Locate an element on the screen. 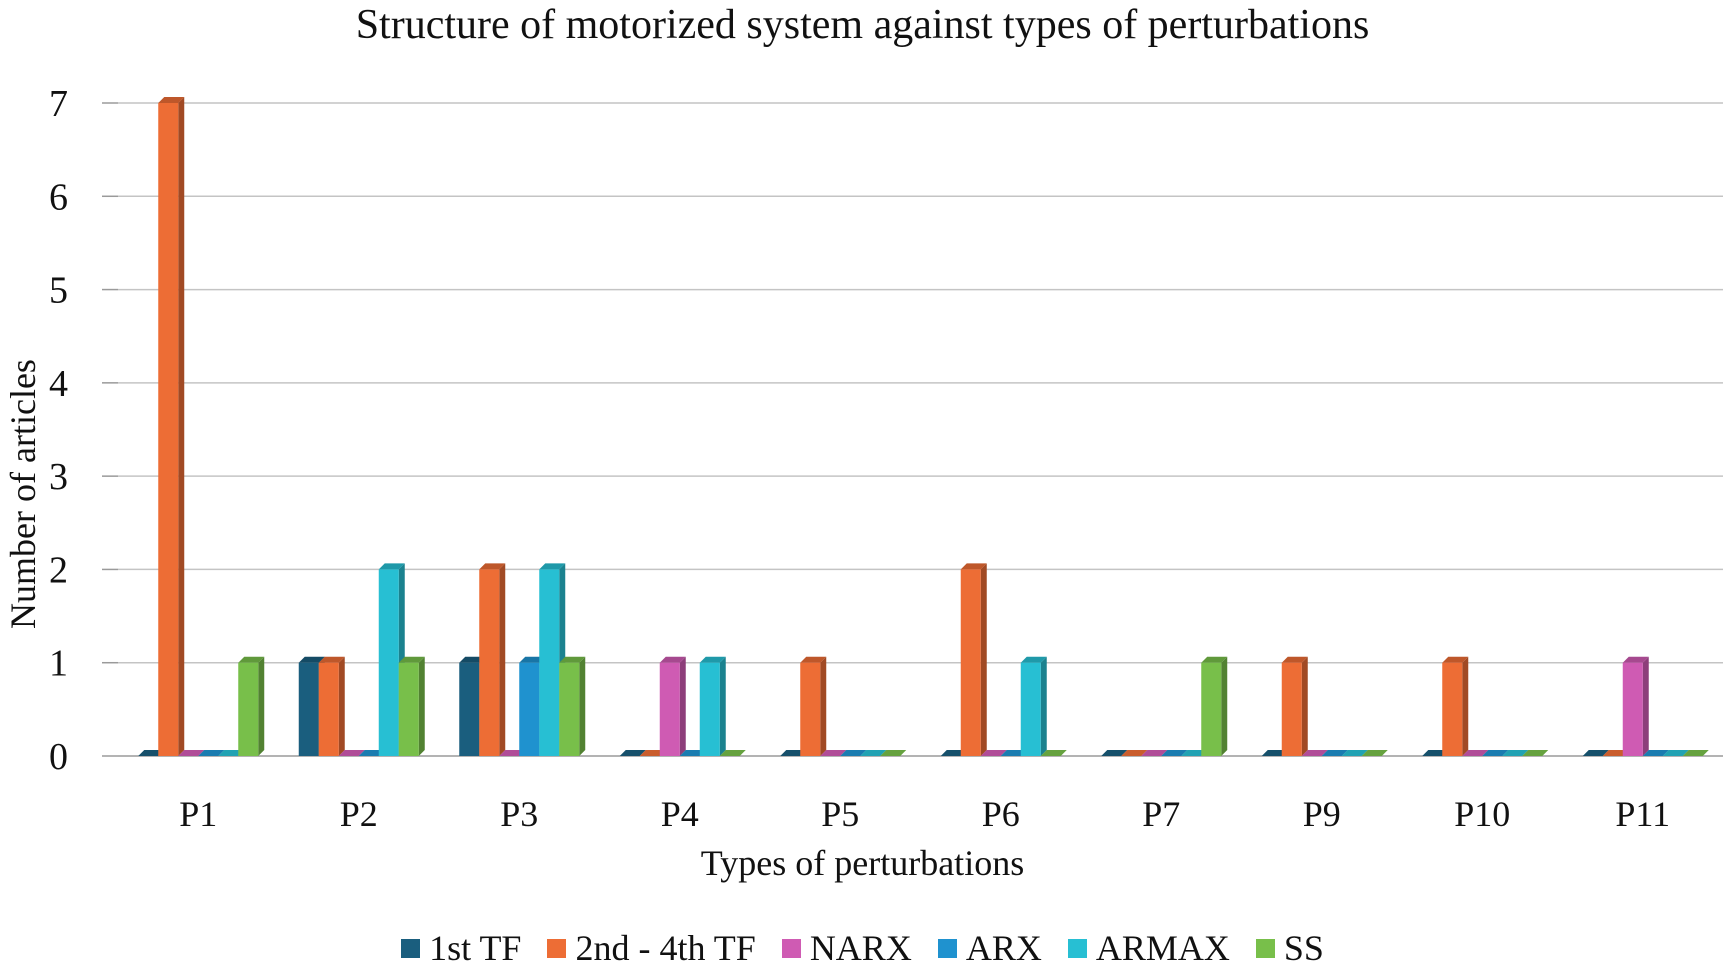 This screenshot has height=968, width=1725. chart-legend: 1st TF 2nd - 4th TF NARX ARX ARMAX SS is located at coordinates (862, 948).